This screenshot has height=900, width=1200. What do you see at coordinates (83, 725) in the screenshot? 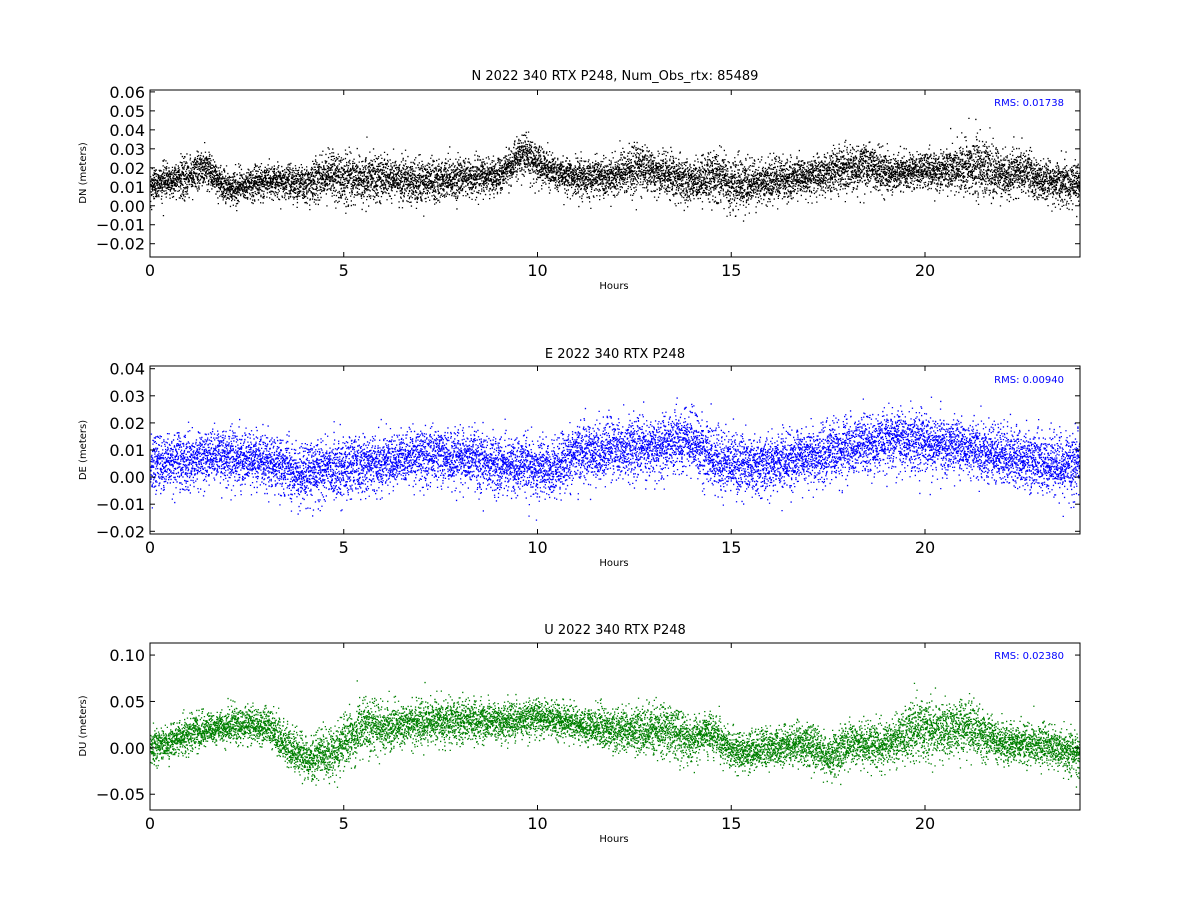
I see `panel-u-ylabel: DU (meters)` at bounding box center [83, 725].